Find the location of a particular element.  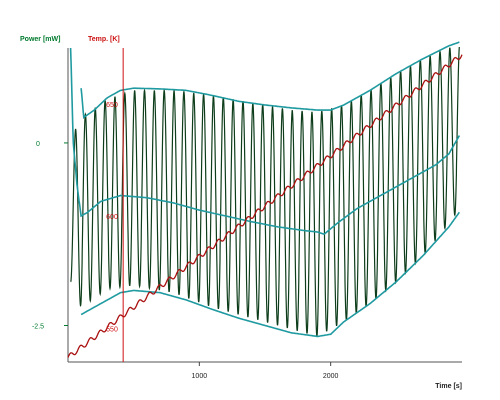

temp-axis-title: Temp. [K] is located at coordinates (104, 39).